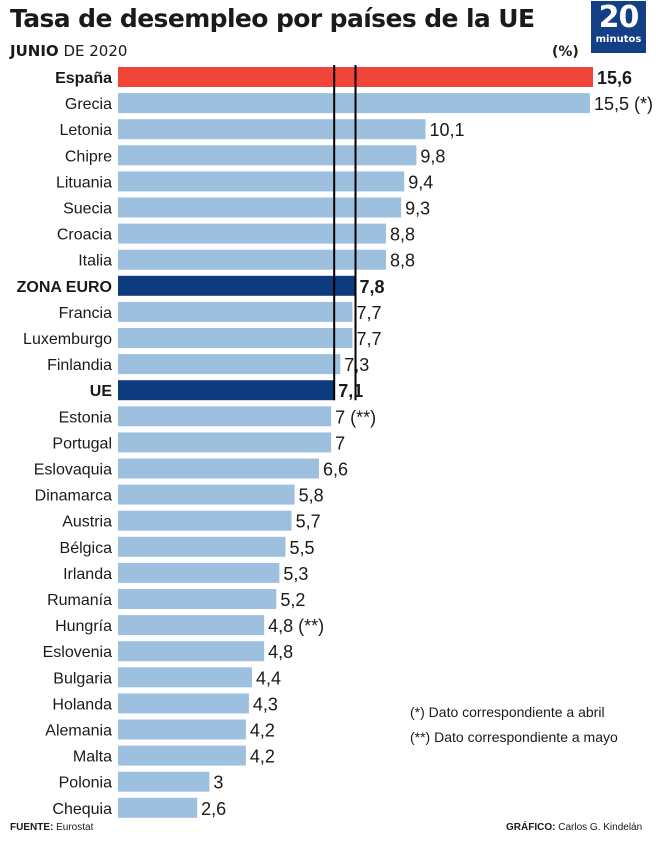 The image size is (656, 842). Describe the element at coordinates (185, 677) in the screenshot. I see `bar-bulgaria` at that location.